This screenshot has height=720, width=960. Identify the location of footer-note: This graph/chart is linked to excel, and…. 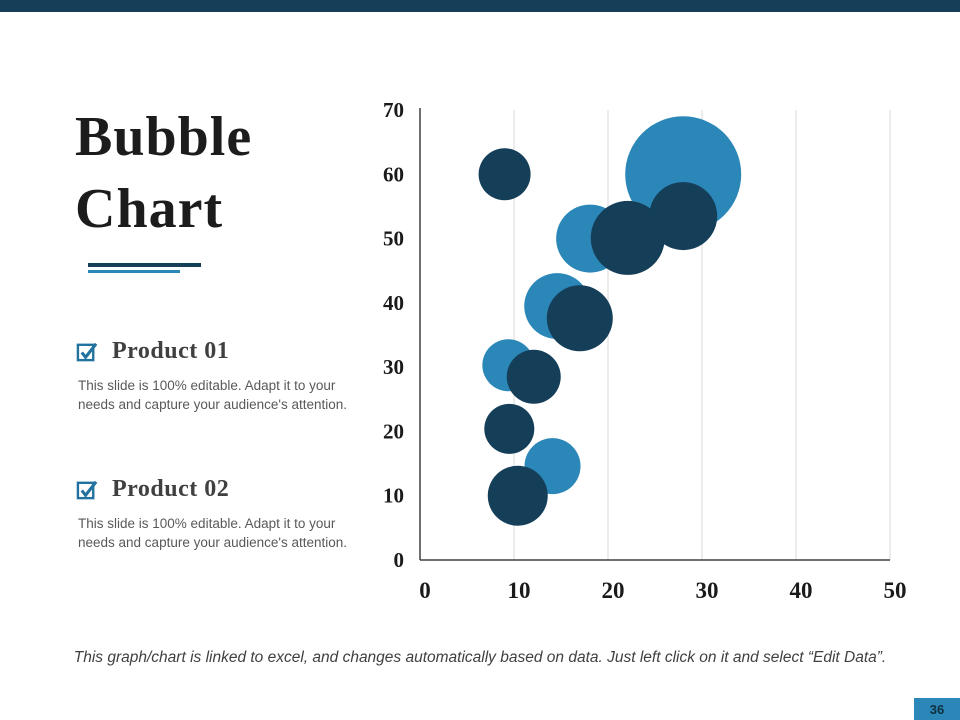
(480, 657).